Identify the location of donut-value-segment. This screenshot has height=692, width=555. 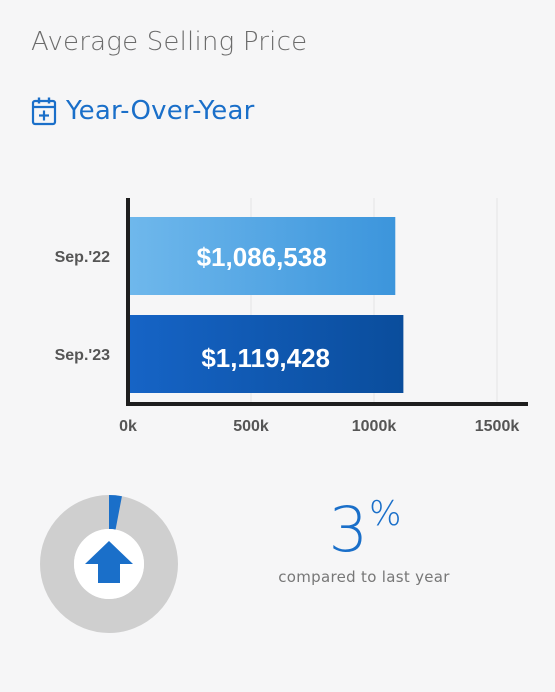
(109, 564).